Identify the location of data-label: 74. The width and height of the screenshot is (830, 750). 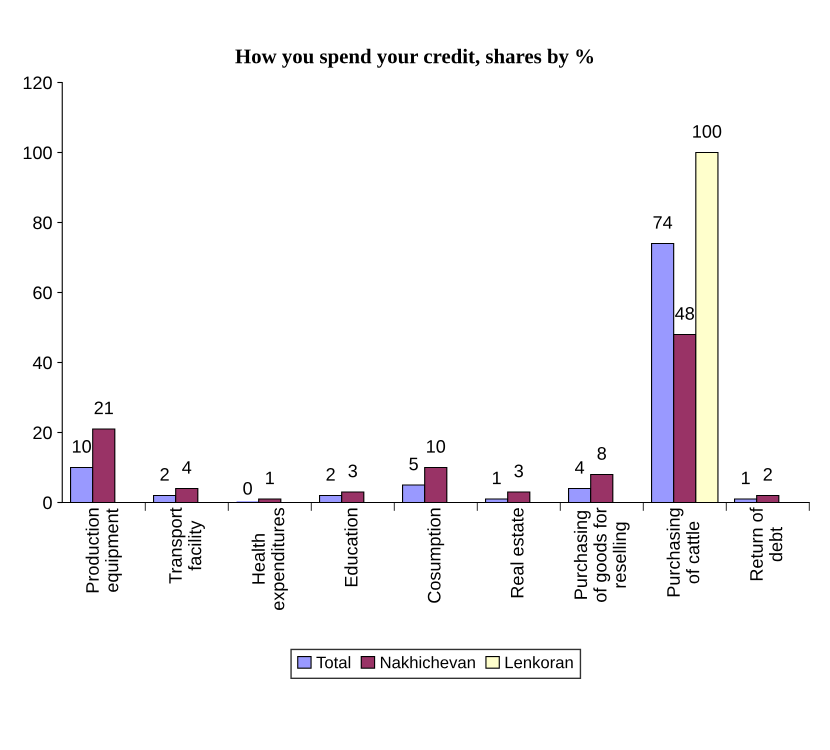
(663, 222).